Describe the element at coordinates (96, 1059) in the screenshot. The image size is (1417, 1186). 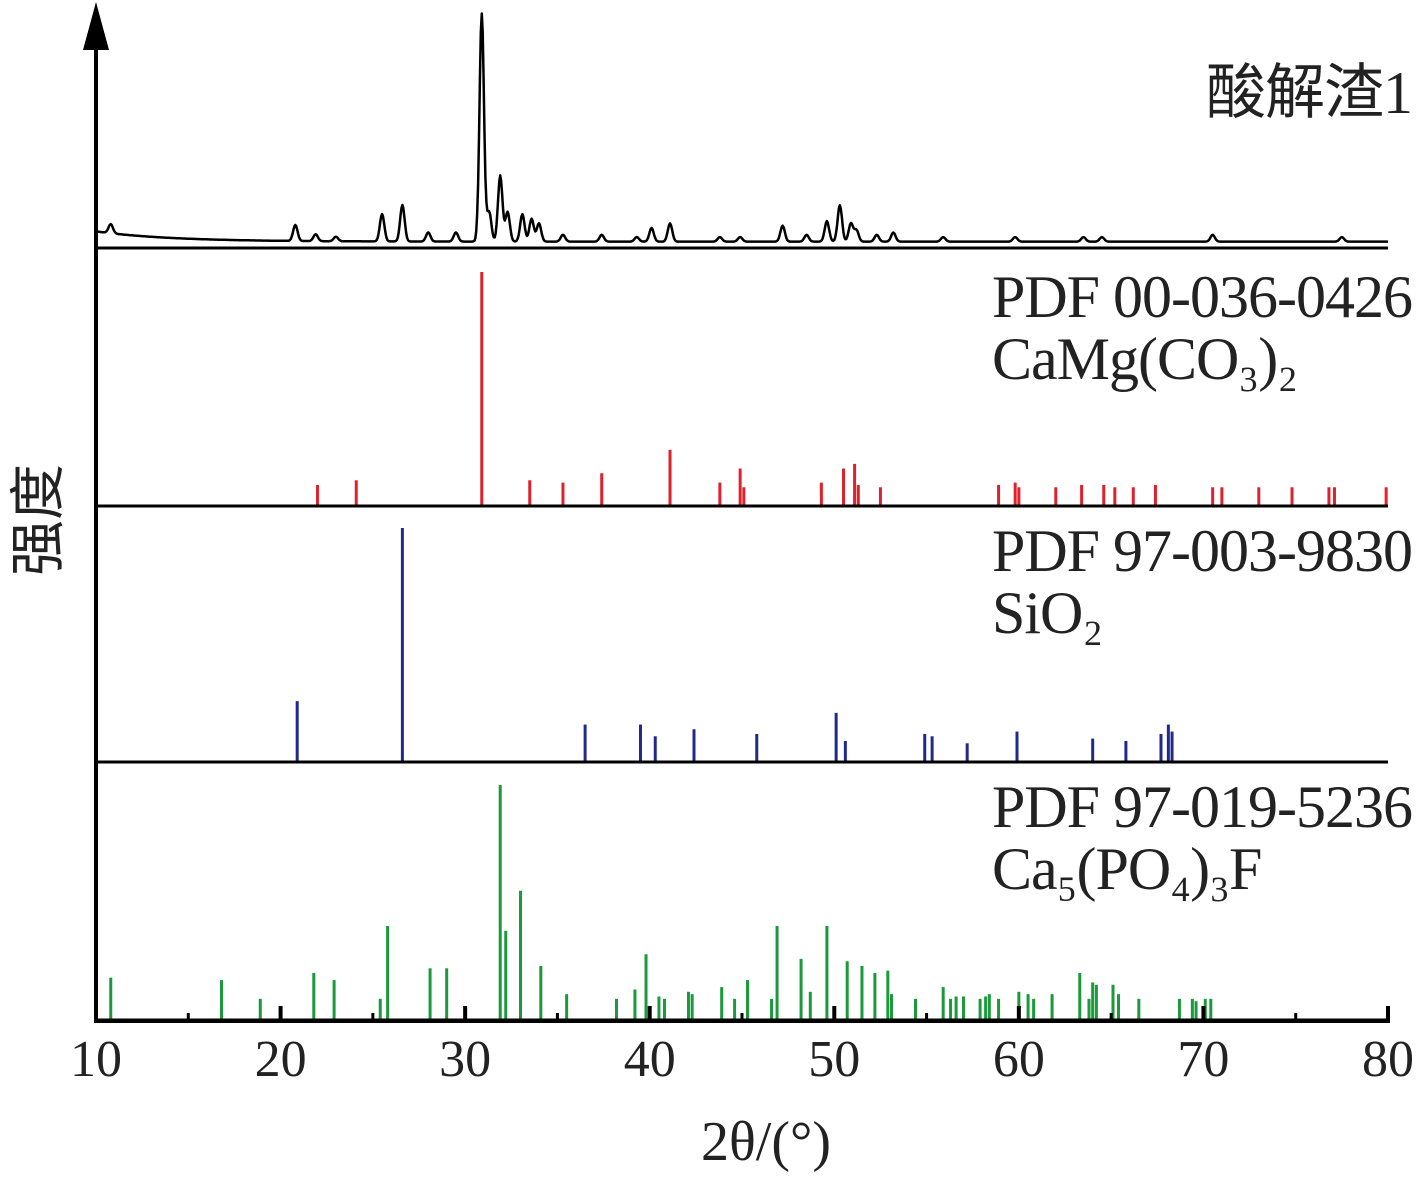
I see `x-tick-label: 10` at that location.